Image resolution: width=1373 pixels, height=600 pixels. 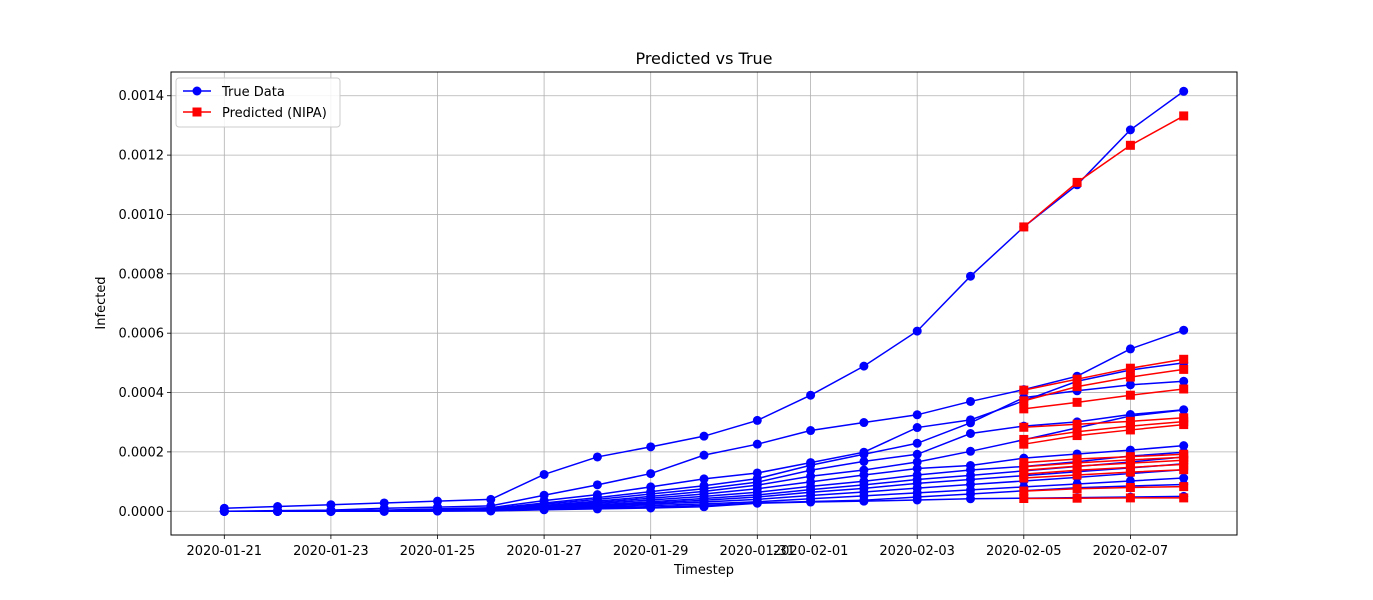 What do you see at coordinates (142, 452) in the screenshot?
I see `y-tick-label: 0.0002` at bounding box center [142, 452].